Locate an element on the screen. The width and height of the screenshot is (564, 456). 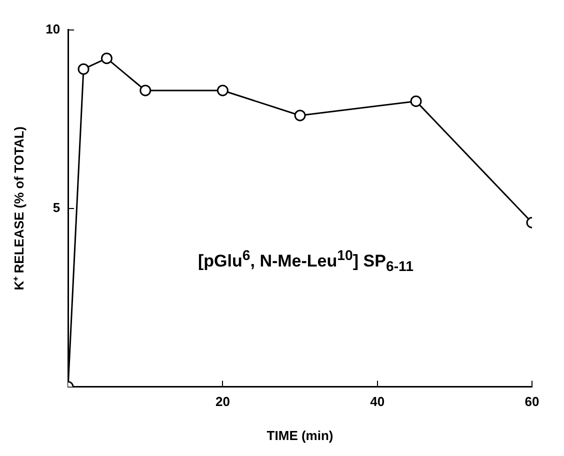
annotation: [pGlu$^{6}$, N-Me-Leu$^{10}$] SP$_{6-11}$ is located at coordinates (306, 262).